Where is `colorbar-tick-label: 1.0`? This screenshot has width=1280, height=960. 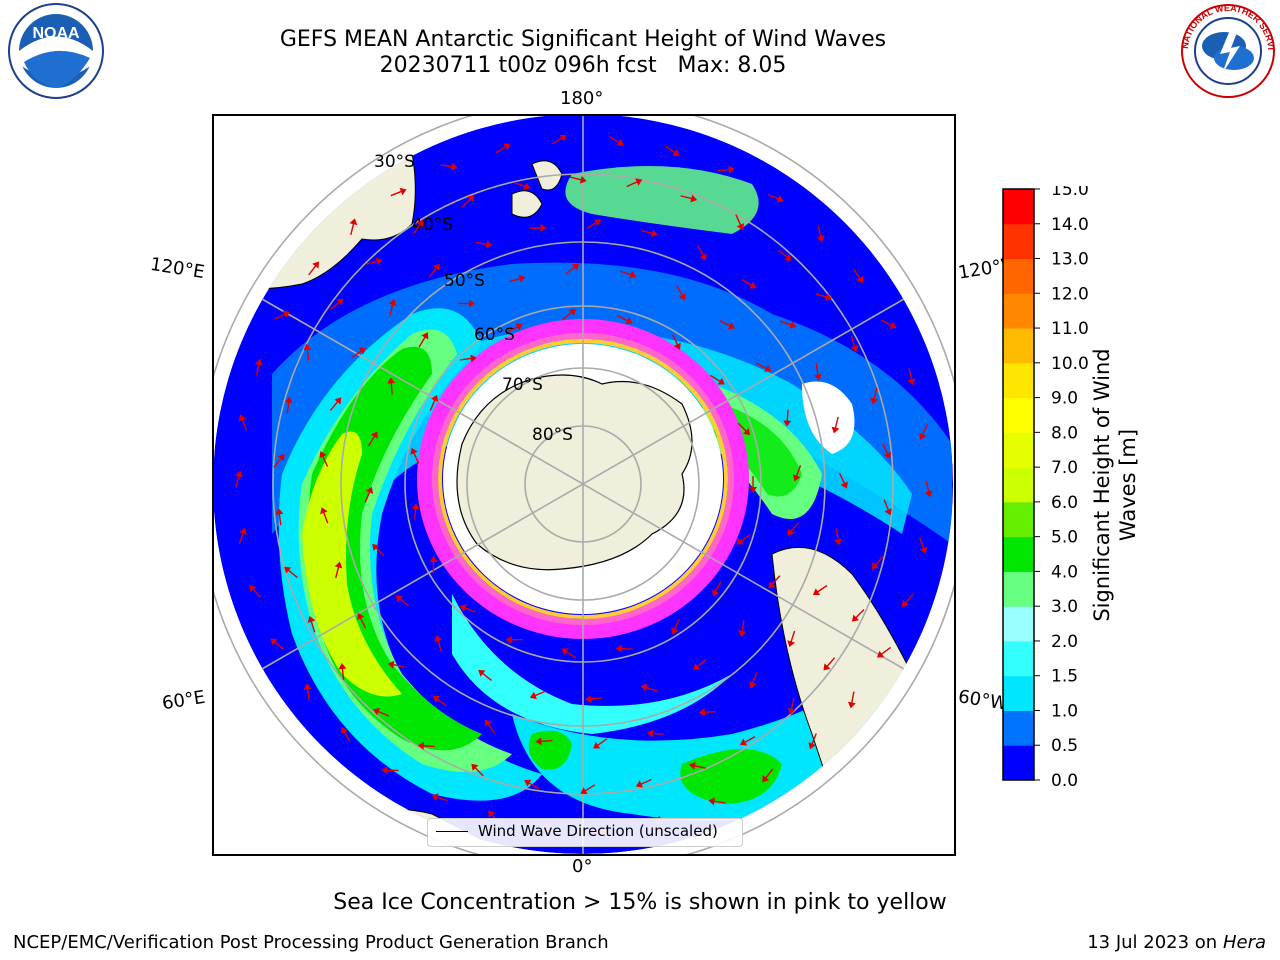
colorbar-tick-label: 1.0 is located at coordinates (1064, 711).